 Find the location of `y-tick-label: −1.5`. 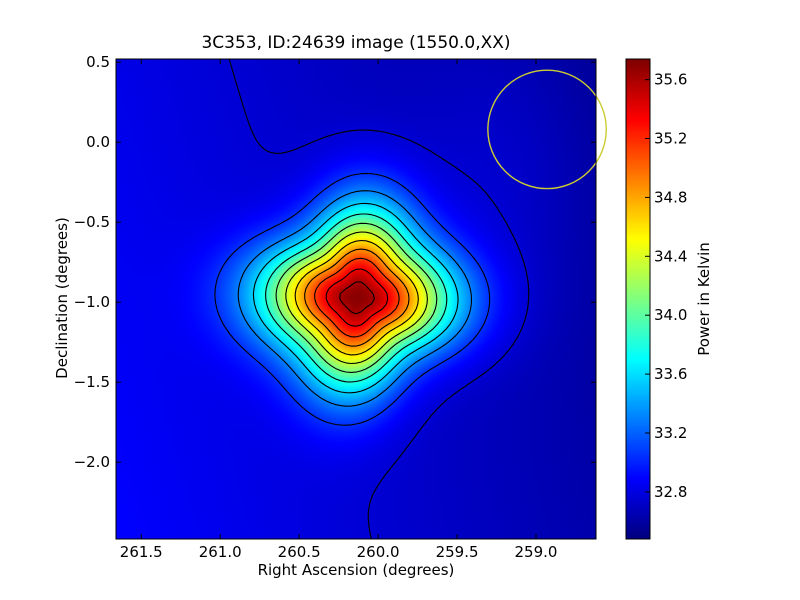

y-tick-label: −1.5 is located at coordinates (92, 382).